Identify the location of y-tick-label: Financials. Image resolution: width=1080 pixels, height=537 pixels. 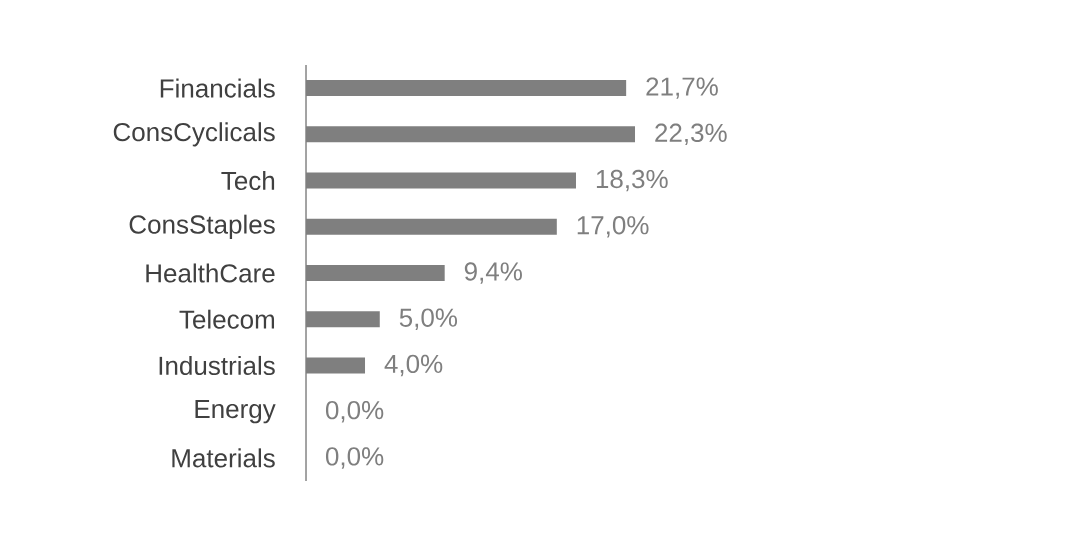
(217, 88).